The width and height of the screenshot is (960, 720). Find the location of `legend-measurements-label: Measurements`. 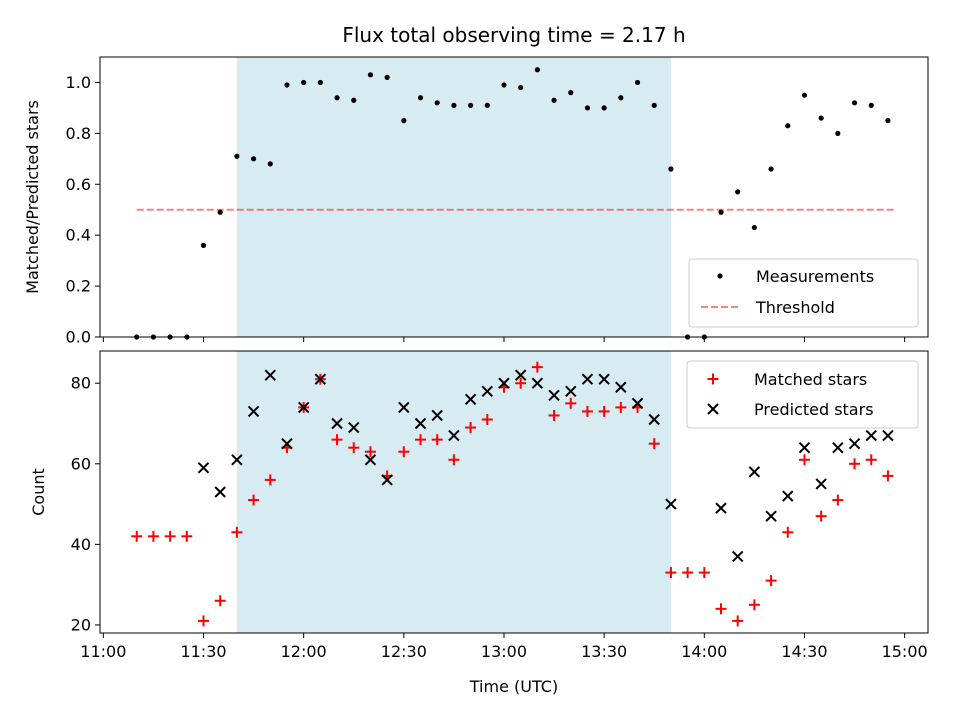

legend-measurements-label: Measurements is located at coordinates (815, 276).